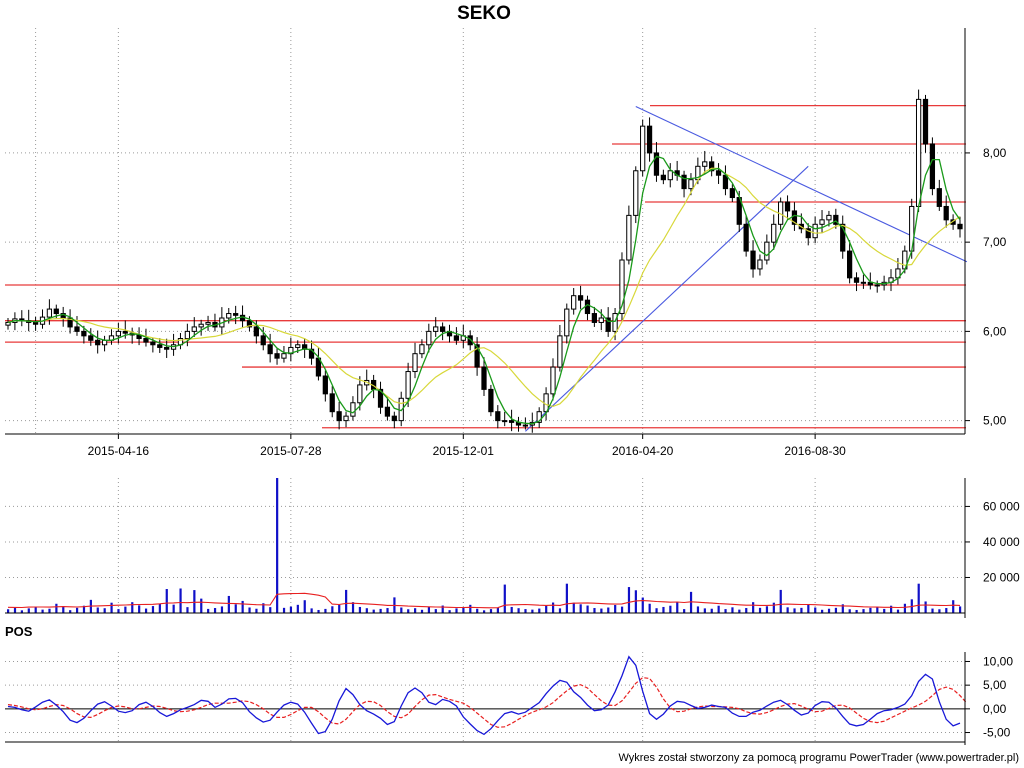 This screenshot has height=768, width=1024. Describe the element at coordinates (995, 331) in the screenshot. I see `price-tick-label: 6,00` at that location.